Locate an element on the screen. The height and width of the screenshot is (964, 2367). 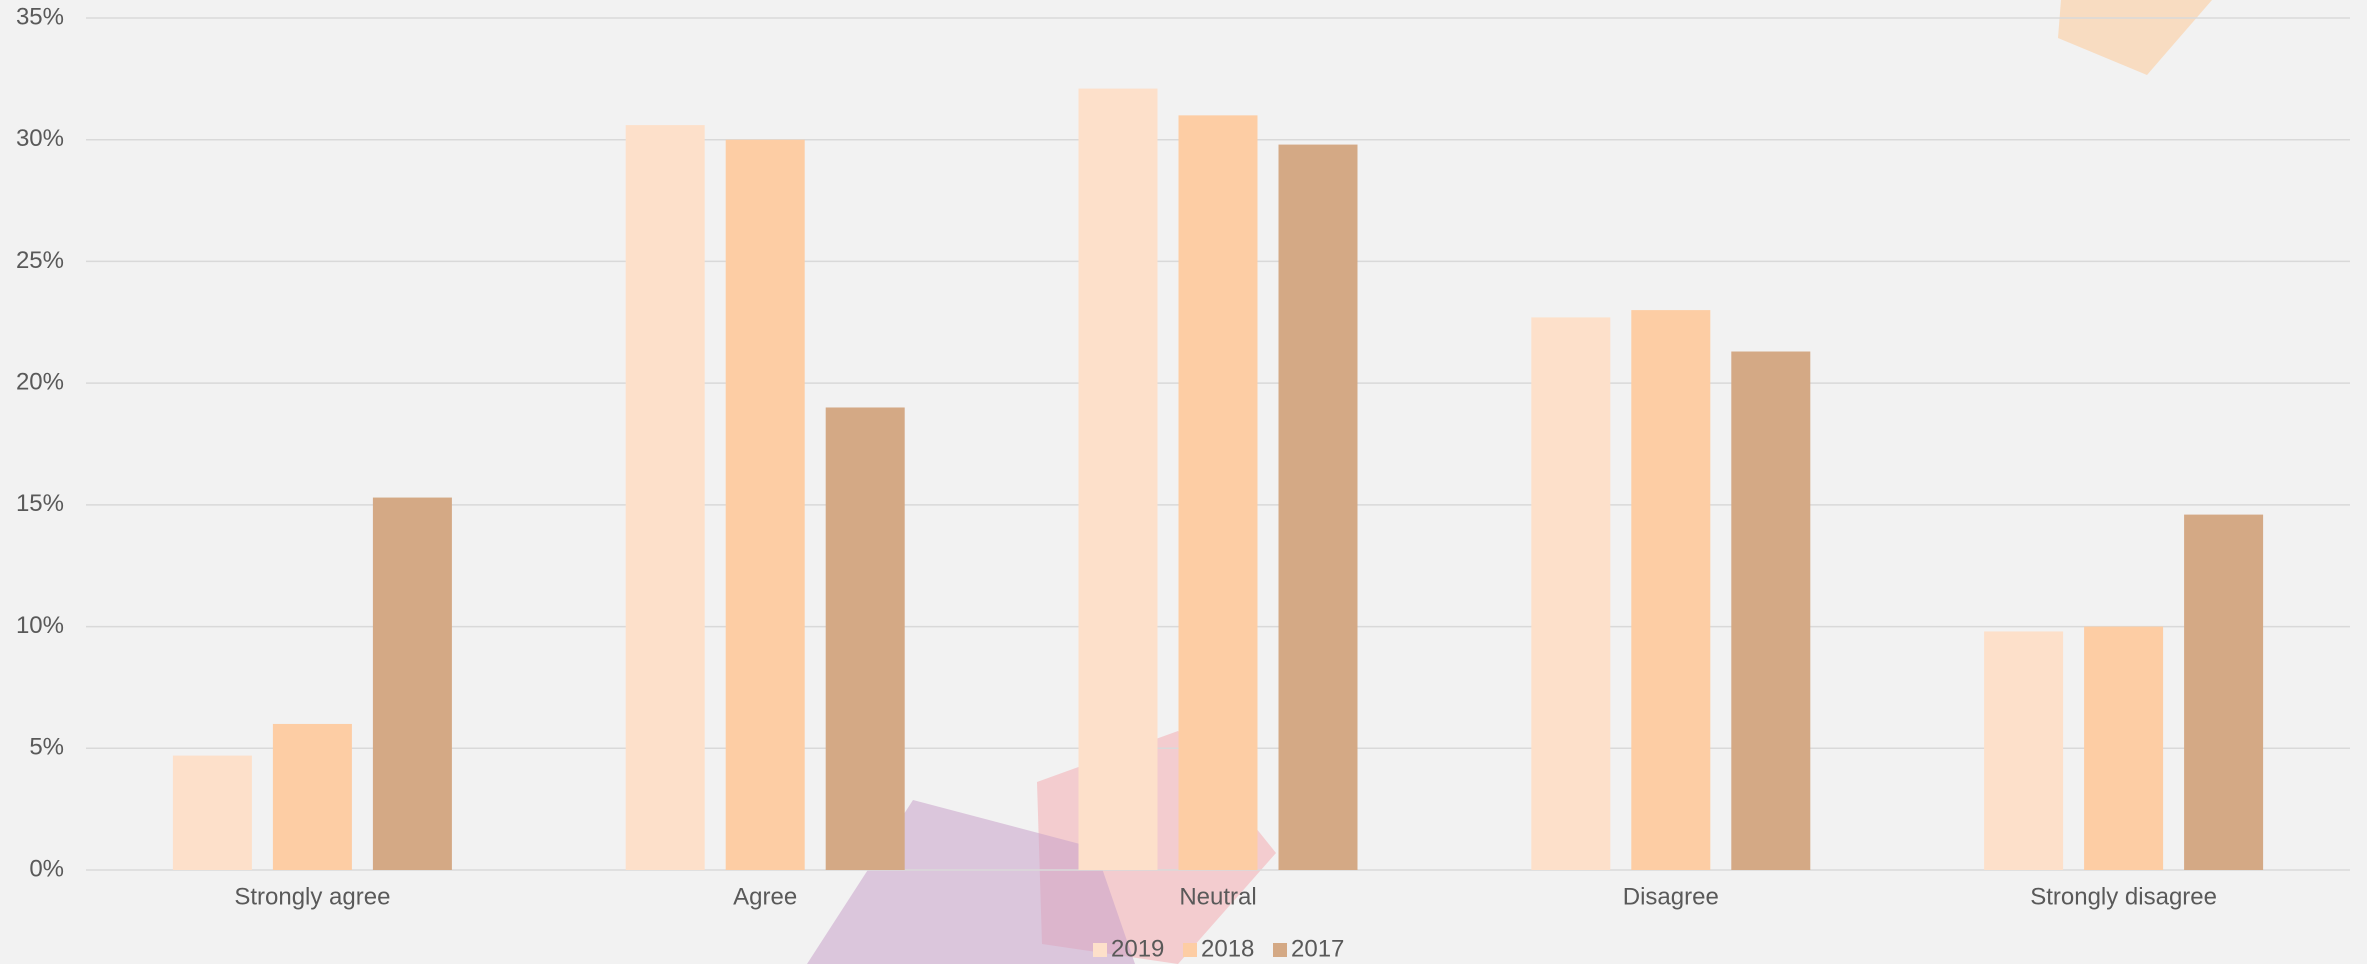
legend-label: 2017 is located at coordinates (1317, 948).